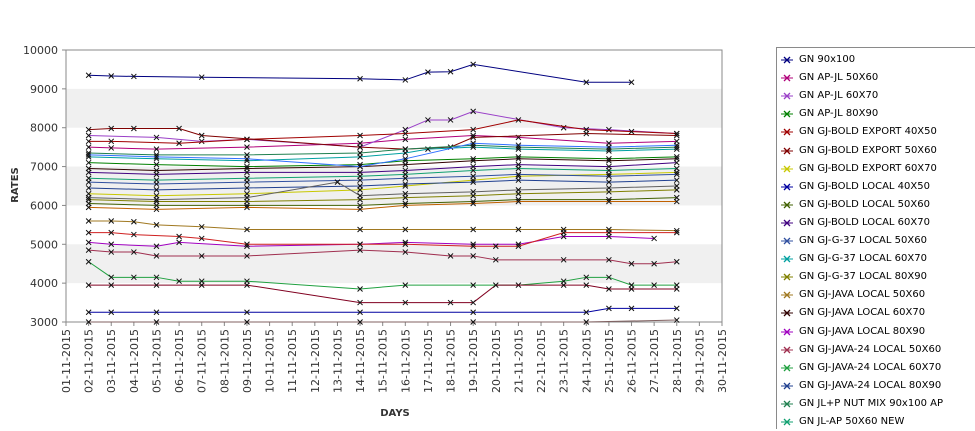 The height and width of the screenshot is (431, 975). I want to click on x-tick-label: 28-11-2015, so click(677, 361).